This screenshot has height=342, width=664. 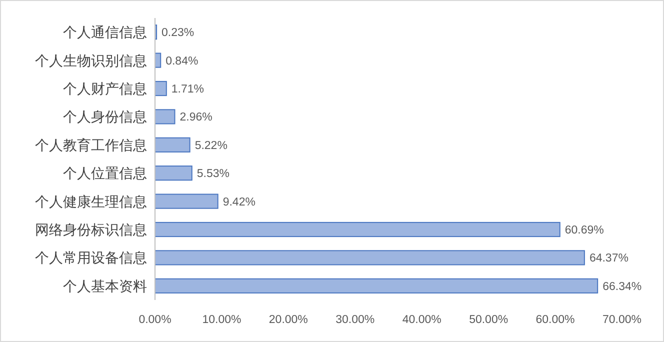 What do you see at coordinates (105, 32) in the screenshot?
I see `y-tick-label: 个人通信信息` at bounding box center [105, 32].